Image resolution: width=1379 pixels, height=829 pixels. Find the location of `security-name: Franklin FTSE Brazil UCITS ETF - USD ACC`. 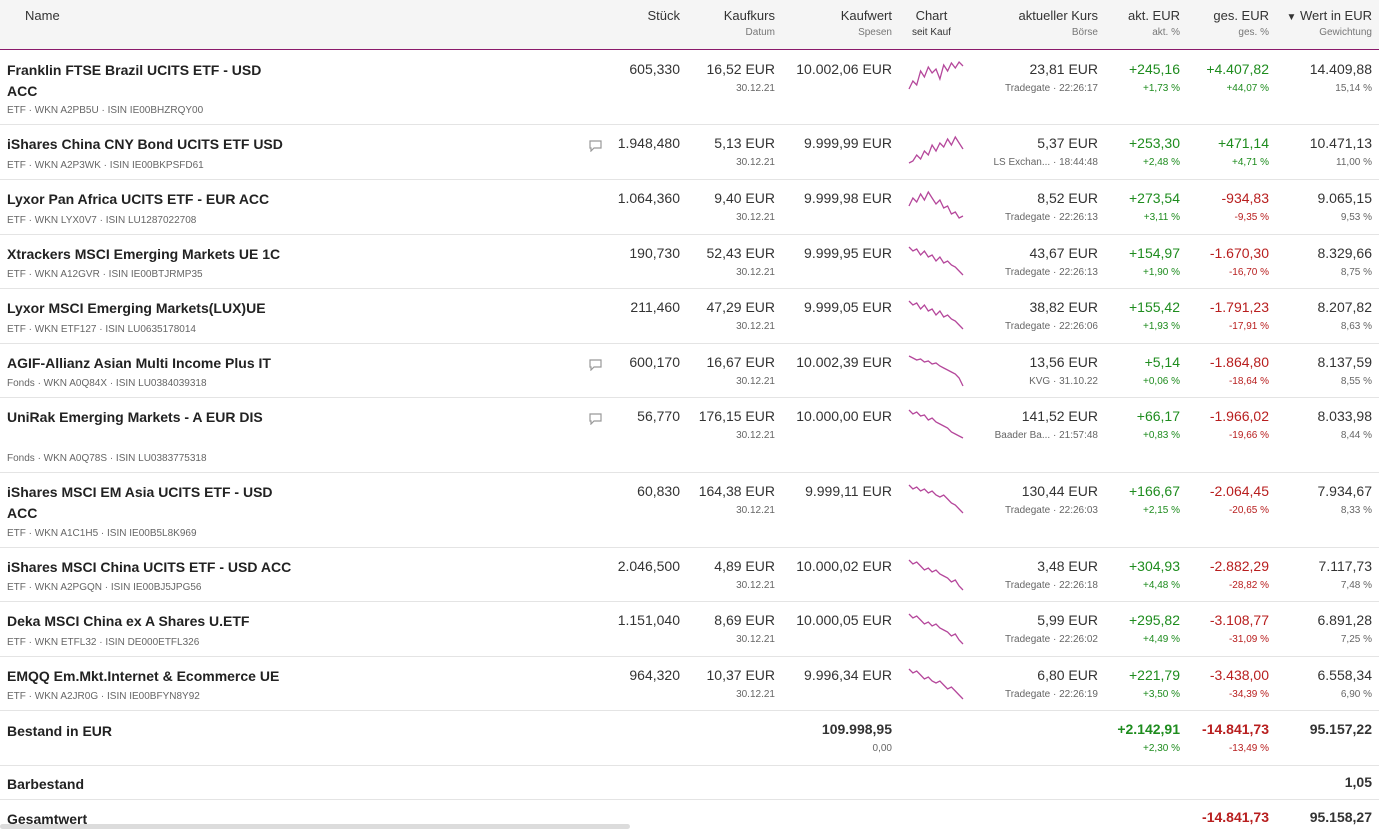

security-name: Franklin FTSE Brazil UCITS ETF - USD ACC is located at coordinates (134, 80).